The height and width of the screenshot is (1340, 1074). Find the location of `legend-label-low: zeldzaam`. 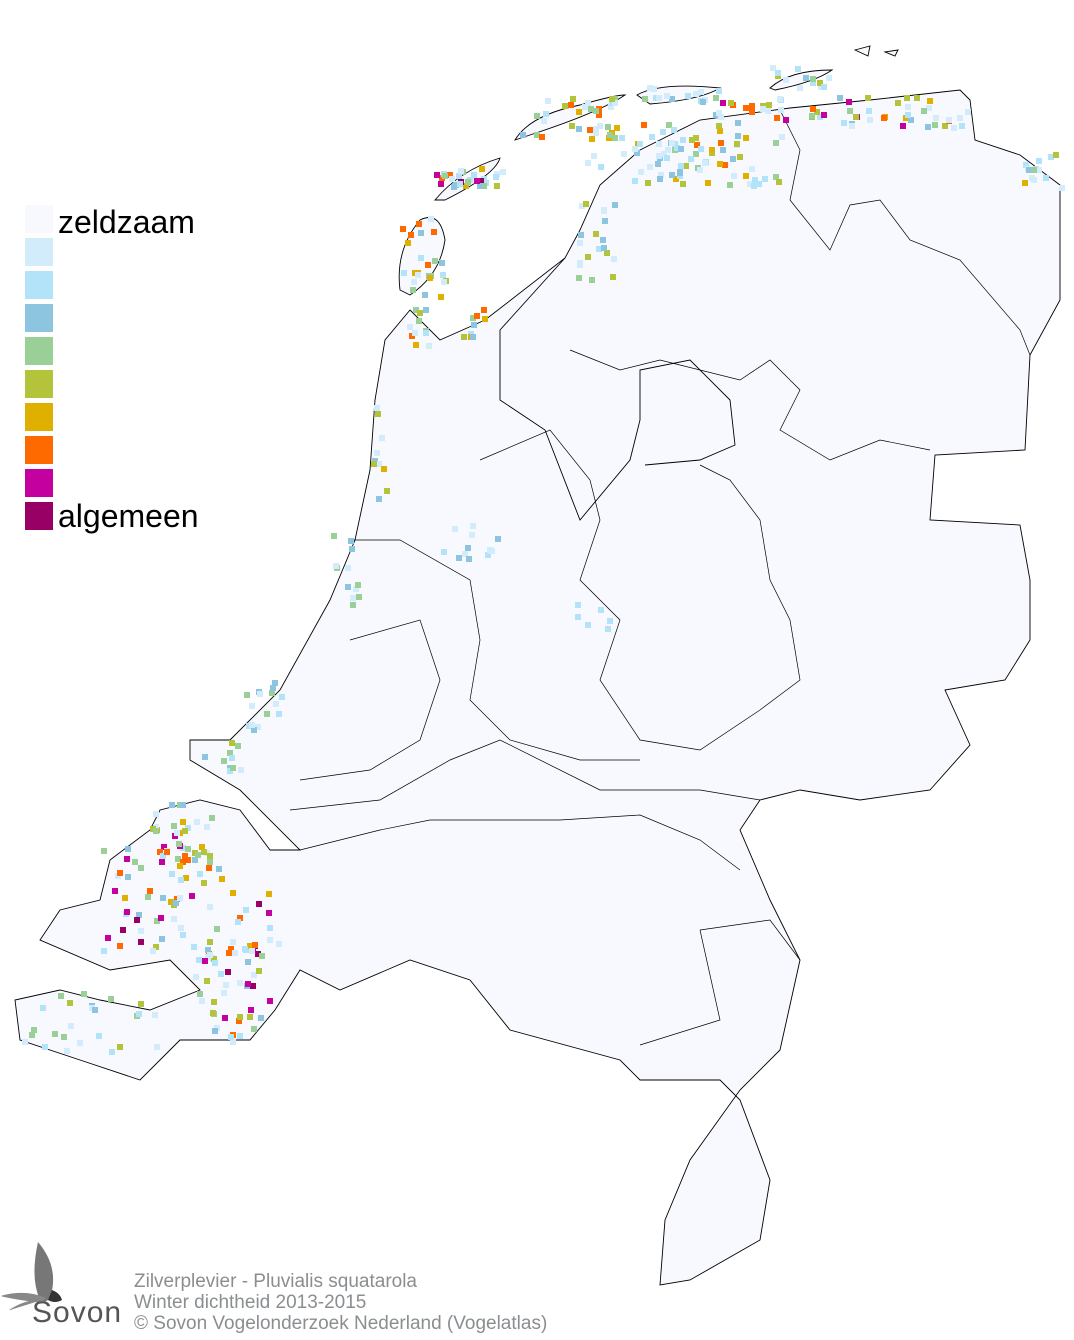

legend-label-low: zeldzaam is located at coordinates (126, 222).